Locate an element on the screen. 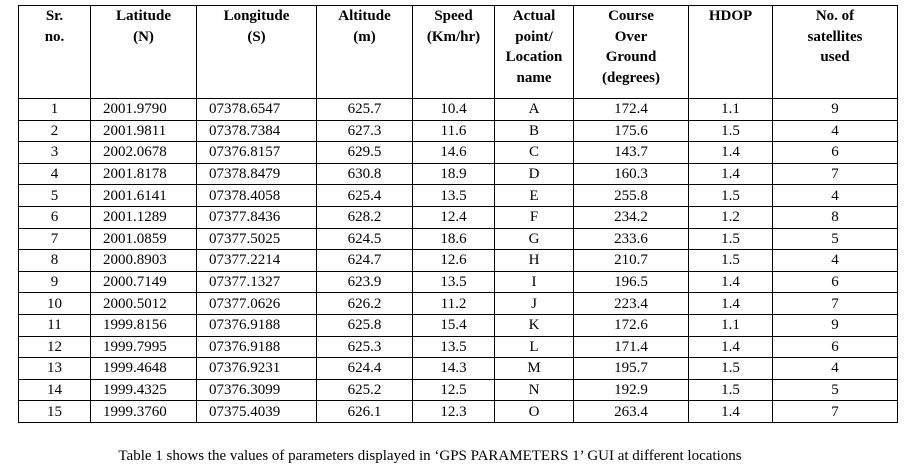 The height and width of the screenshot is (473, 912). table-cell: O is located at coordinates (534, 411).